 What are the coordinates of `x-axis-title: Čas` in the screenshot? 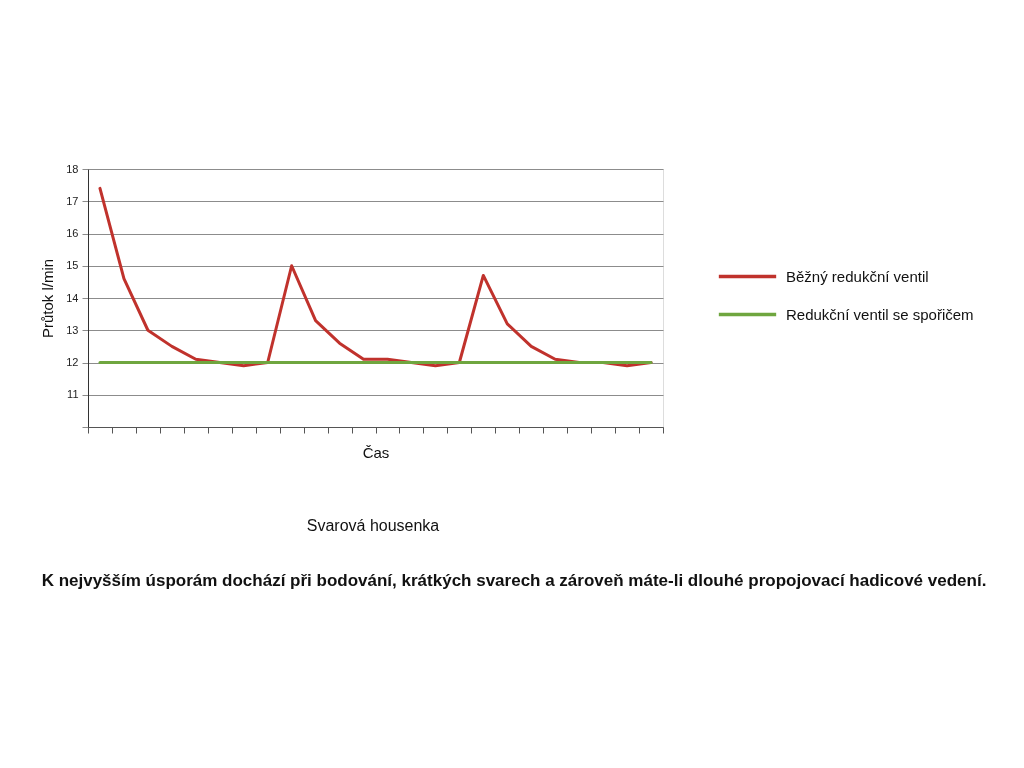 It's located at (376, 452).